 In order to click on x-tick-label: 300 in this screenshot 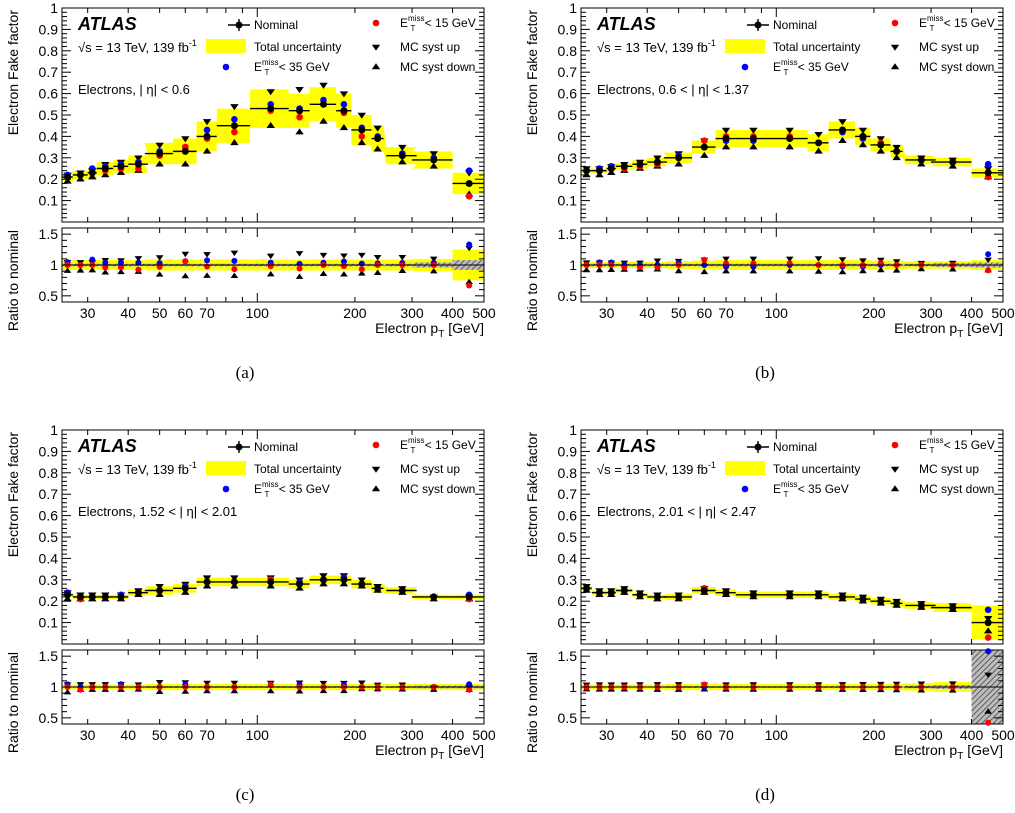, I will do `click(412, 313)`.